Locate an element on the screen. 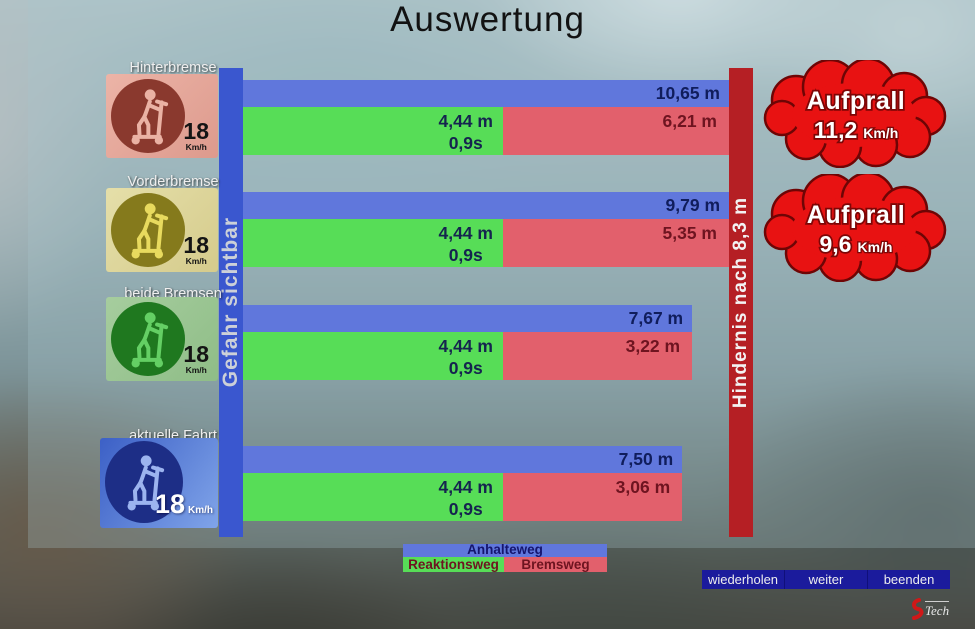  impact-cloud-vorderbremse: Aufprall 9,6 Km/h is located at coordinates (856, 227).